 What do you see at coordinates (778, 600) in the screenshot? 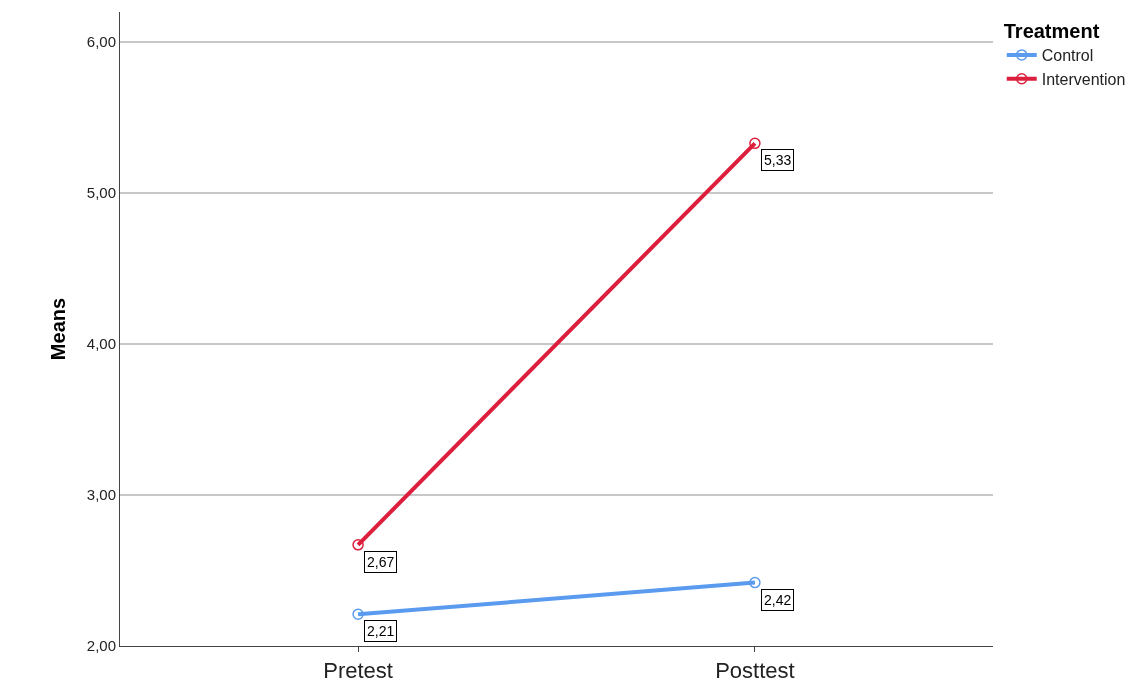
I see `data-label: 2,42` at bounding box center [778, 600].